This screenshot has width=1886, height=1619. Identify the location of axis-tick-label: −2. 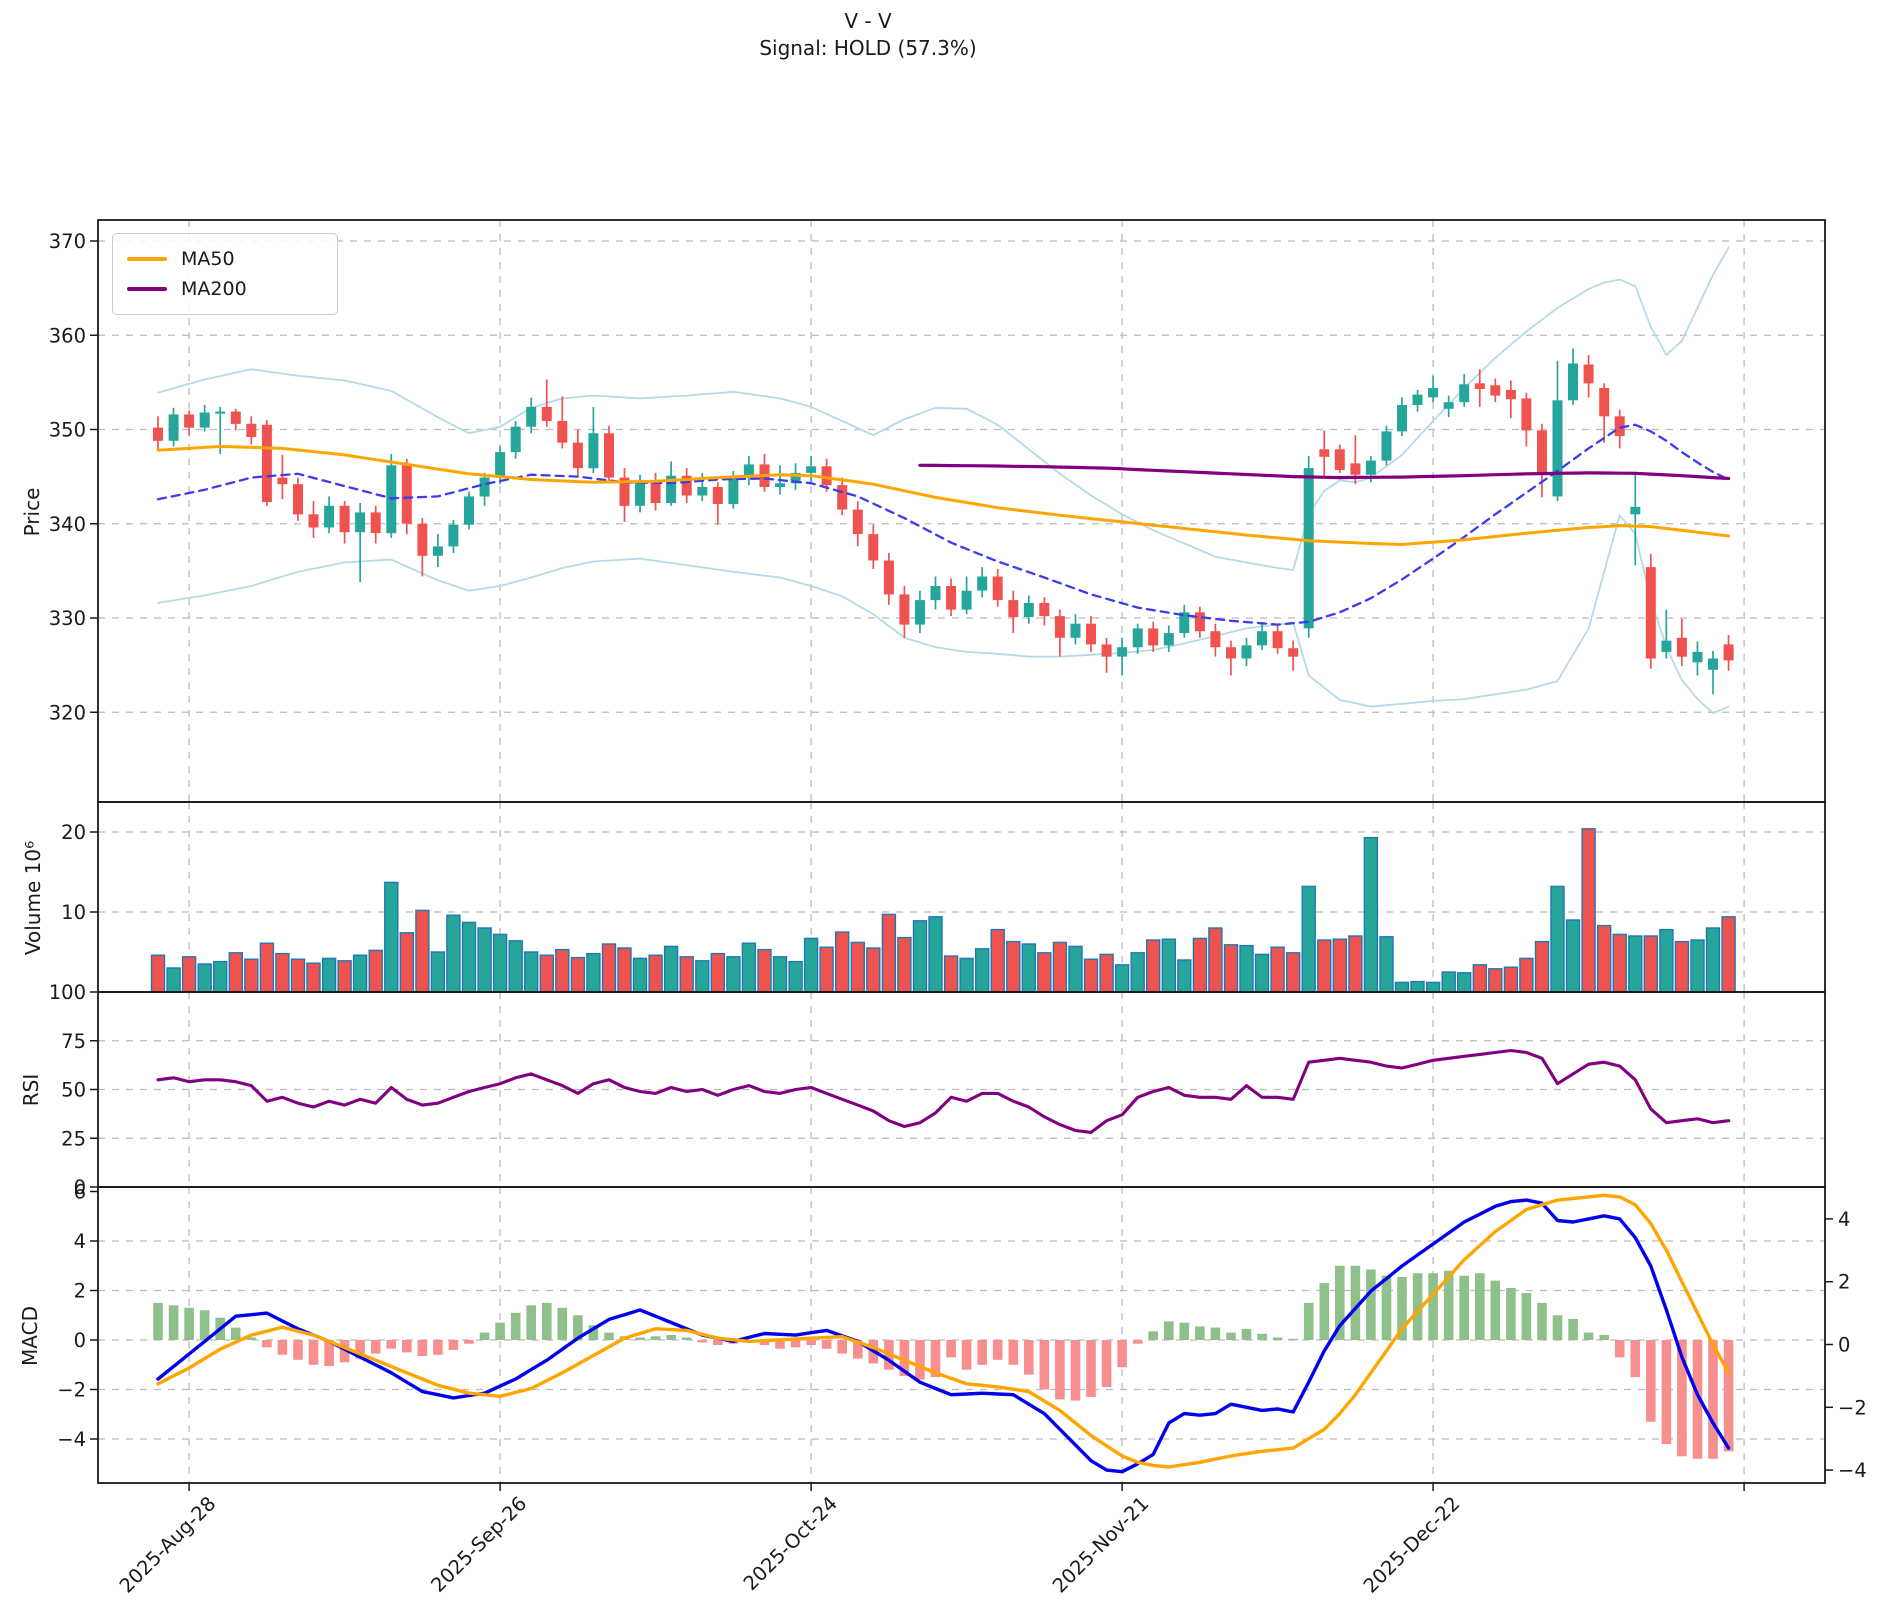
(71, 1390).